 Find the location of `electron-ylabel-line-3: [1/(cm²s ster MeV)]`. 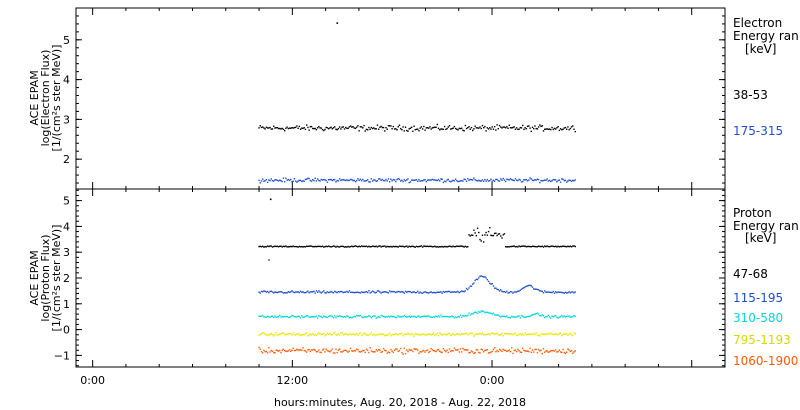

electron-ylabel-line-3: [1/(cm²s ster MeV)] is located at coordinates (56, 98).